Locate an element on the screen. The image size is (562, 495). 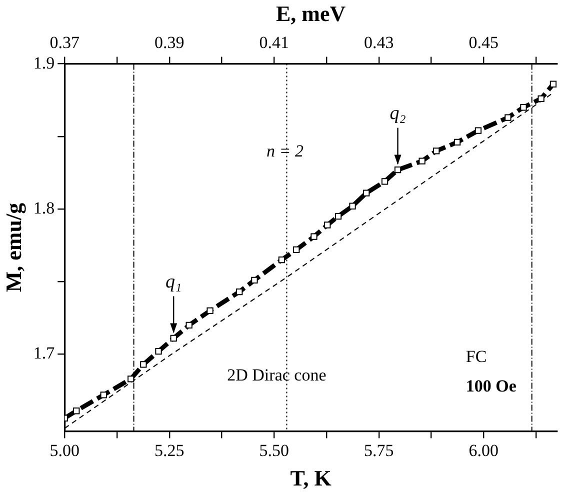
annotation: q₁ is located at coordinates (174, 281).